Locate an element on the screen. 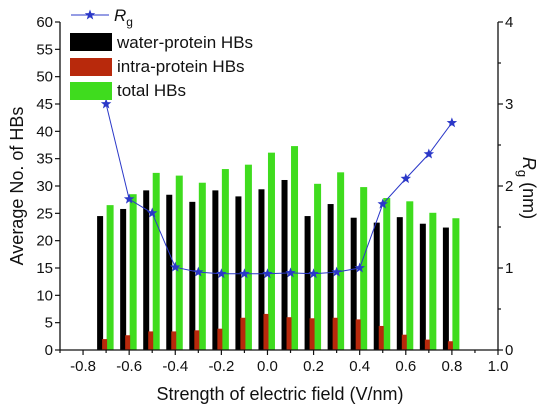  y-tick-label-6: 25 is located at coordinates (44, 213).